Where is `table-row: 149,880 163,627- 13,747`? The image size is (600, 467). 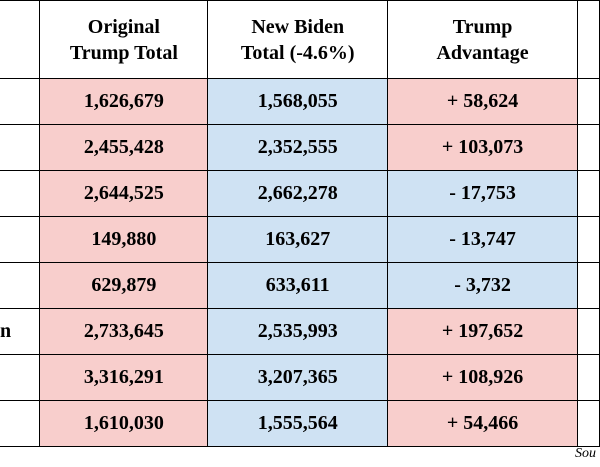
table-row: 149,880 163,627- 13,747 is located at coordinates (300, 239).